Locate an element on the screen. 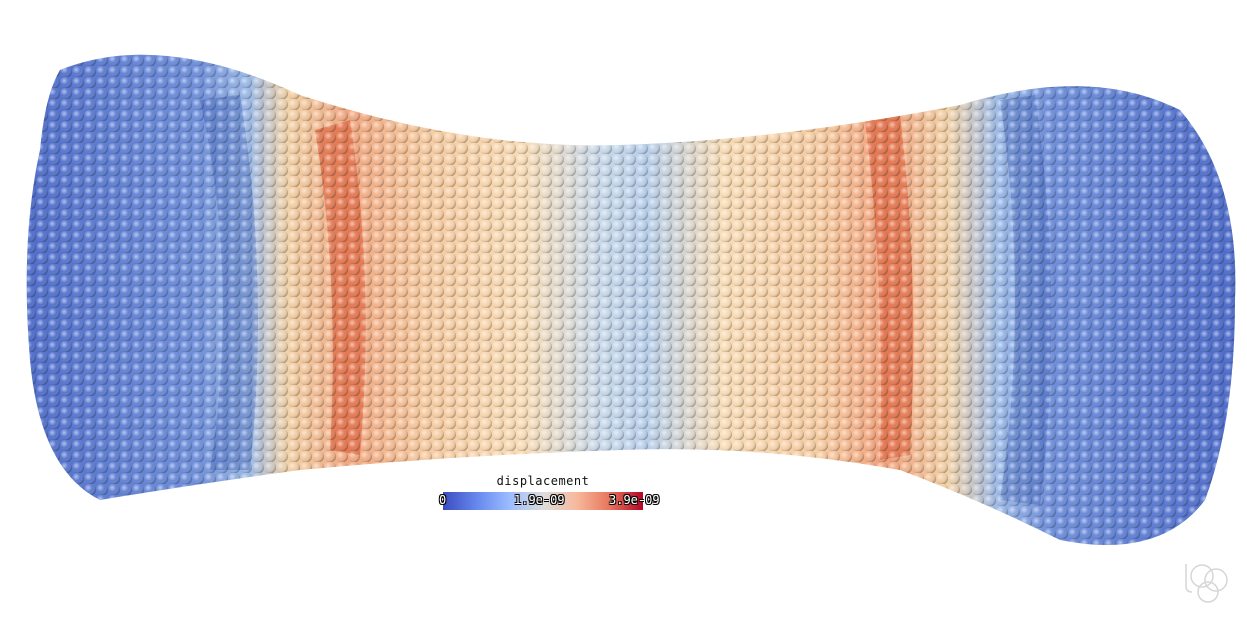 Image resolution: width=1247 pixels, height=621 pixels. app-logo-icon is located at coordinates (1206, 583).